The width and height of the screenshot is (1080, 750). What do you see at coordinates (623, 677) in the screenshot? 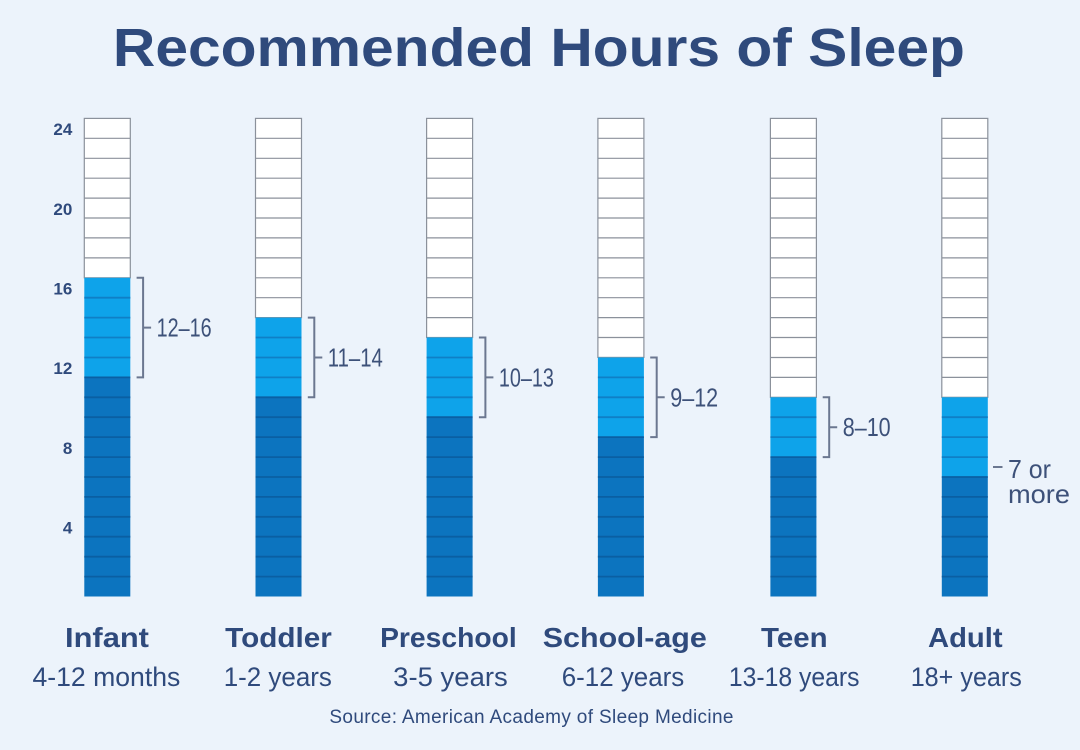
I see `svg-text: 6-12 years` at bounding box center [623, 677].